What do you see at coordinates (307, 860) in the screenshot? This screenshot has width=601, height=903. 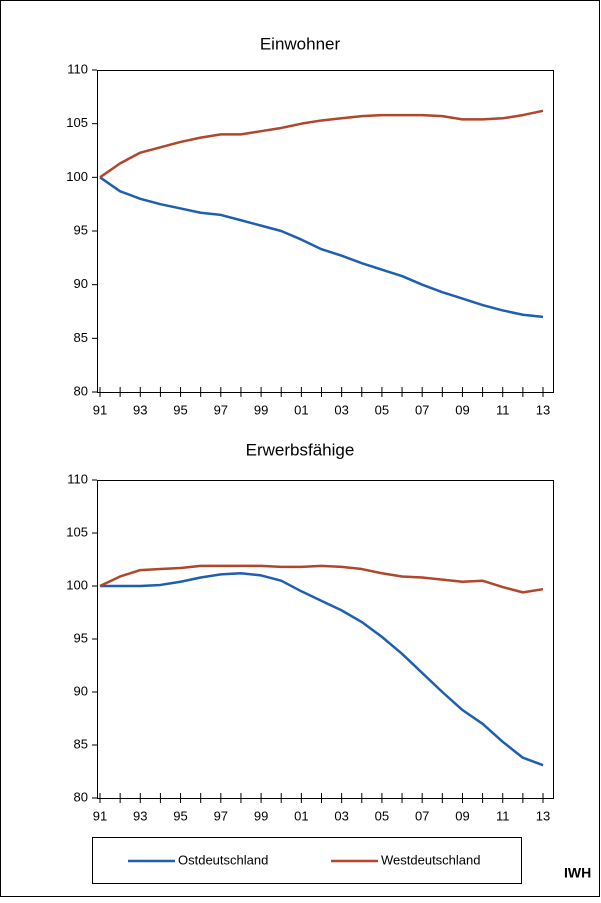 I see `legend-box` at bounding box center [307, 860].